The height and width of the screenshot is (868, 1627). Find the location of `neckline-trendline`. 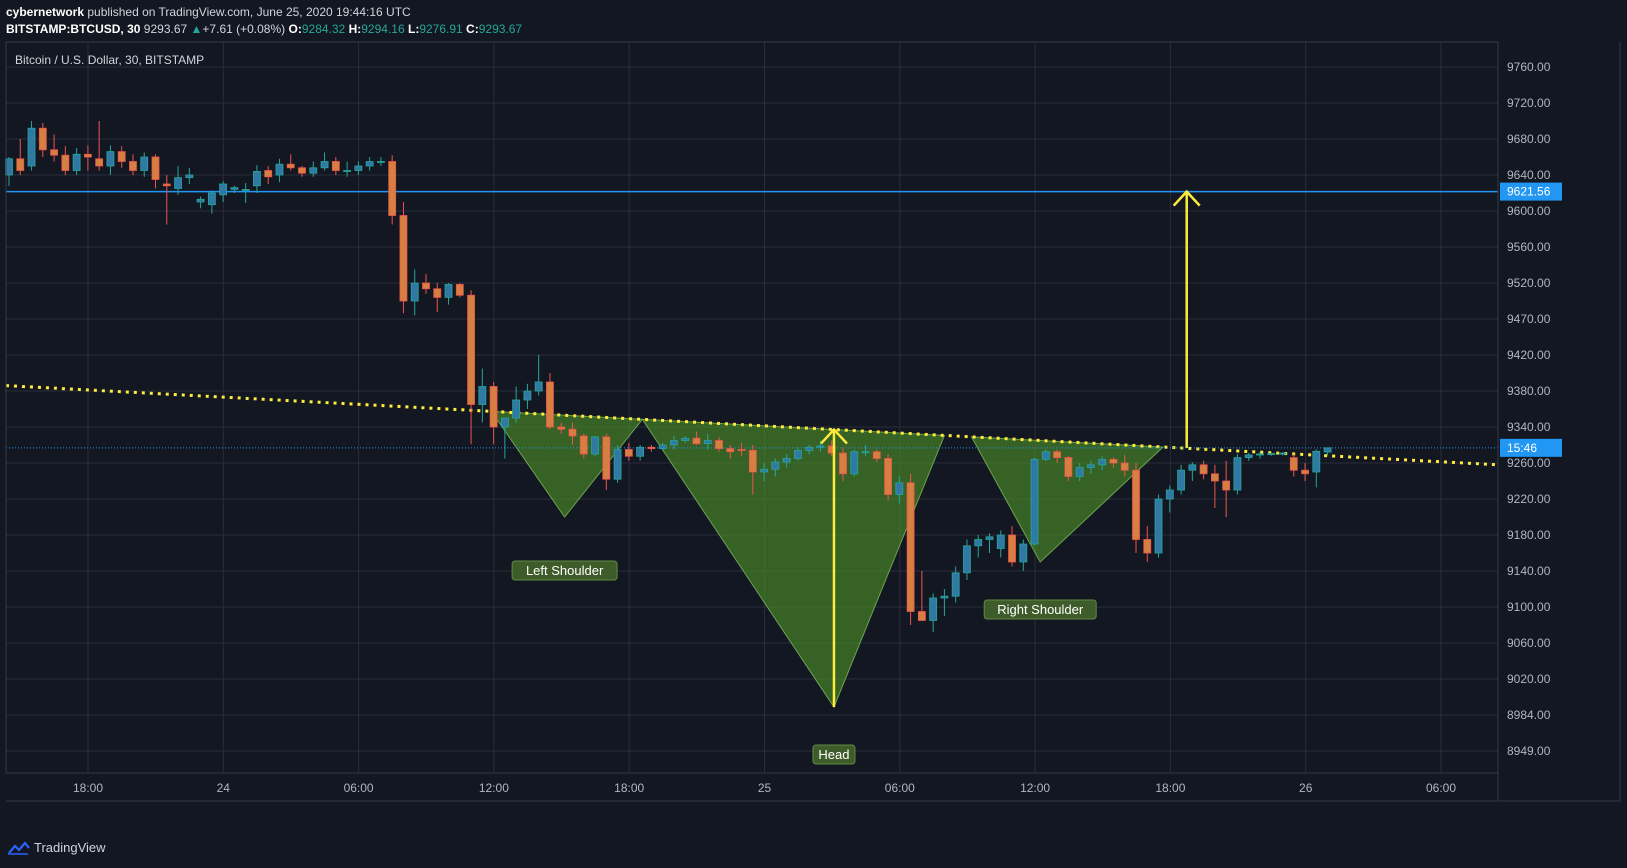

neckline-trendline is located at coordinates (752, 425).